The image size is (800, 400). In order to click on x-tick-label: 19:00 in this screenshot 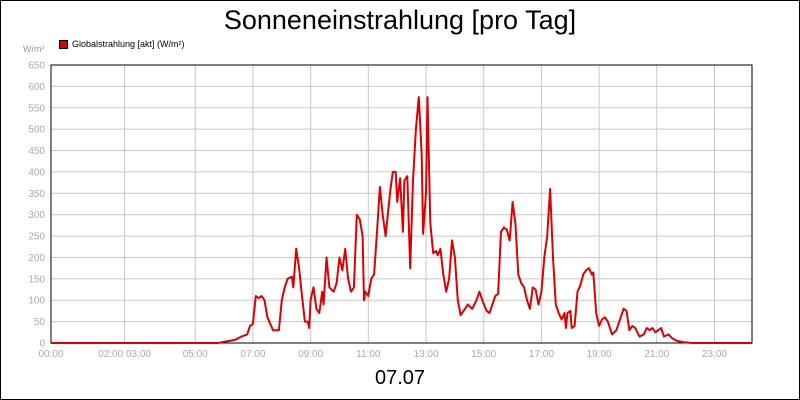, I will do `click(599, 354)`.